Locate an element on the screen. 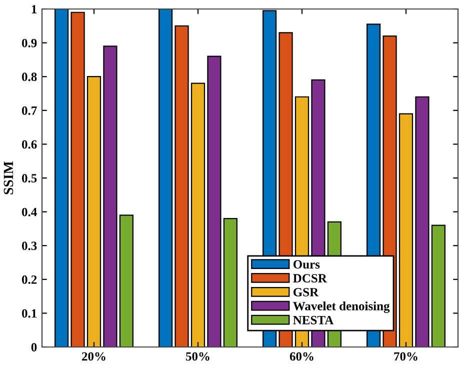  y-tick-label: 0.6 is located at coordinates (29, 144).